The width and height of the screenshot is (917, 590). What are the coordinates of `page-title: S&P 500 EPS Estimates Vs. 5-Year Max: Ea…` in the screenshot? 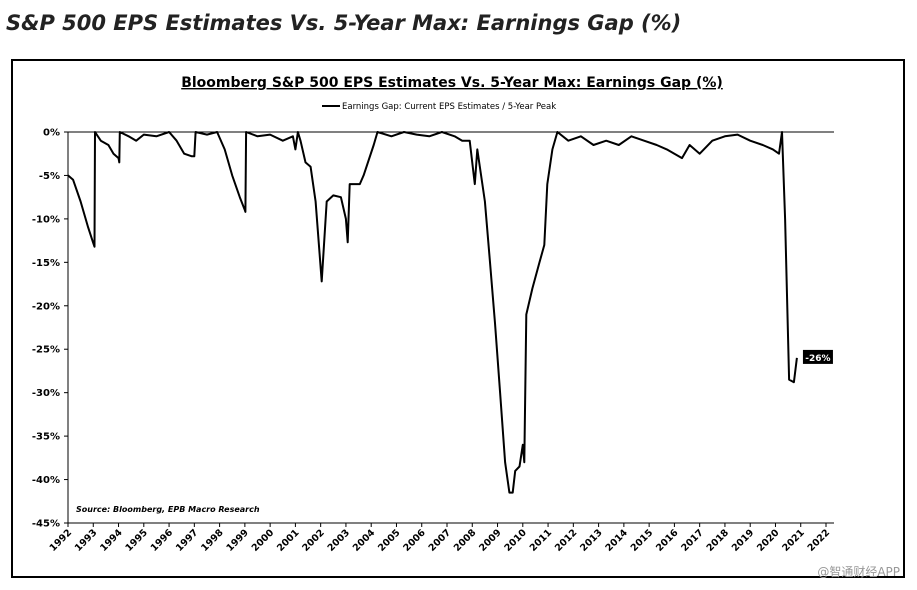 It's located at (343, 23).